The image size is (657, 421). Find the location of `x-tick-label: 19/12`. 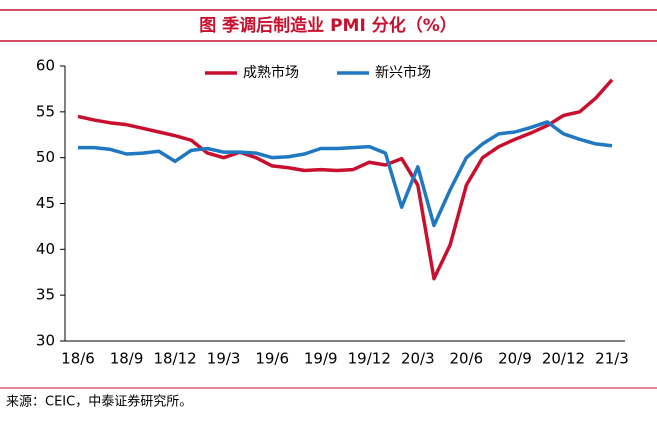

x-tick-label: 19/12 is located at coordinates (369, 359).